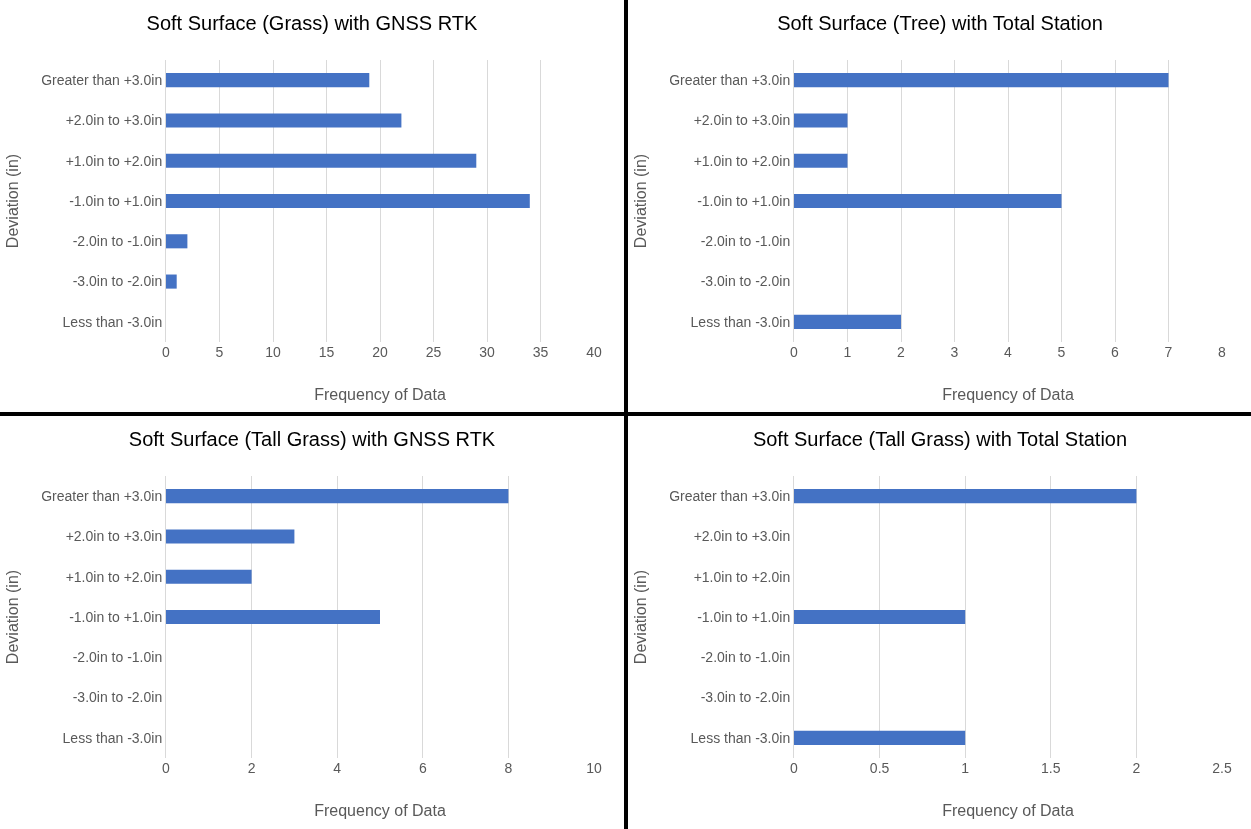 This screenshot has height=829, width=1251. Describe the element at coordinates (954, 352) in the screenshot. I see `x-tick-label: 3` at that location.